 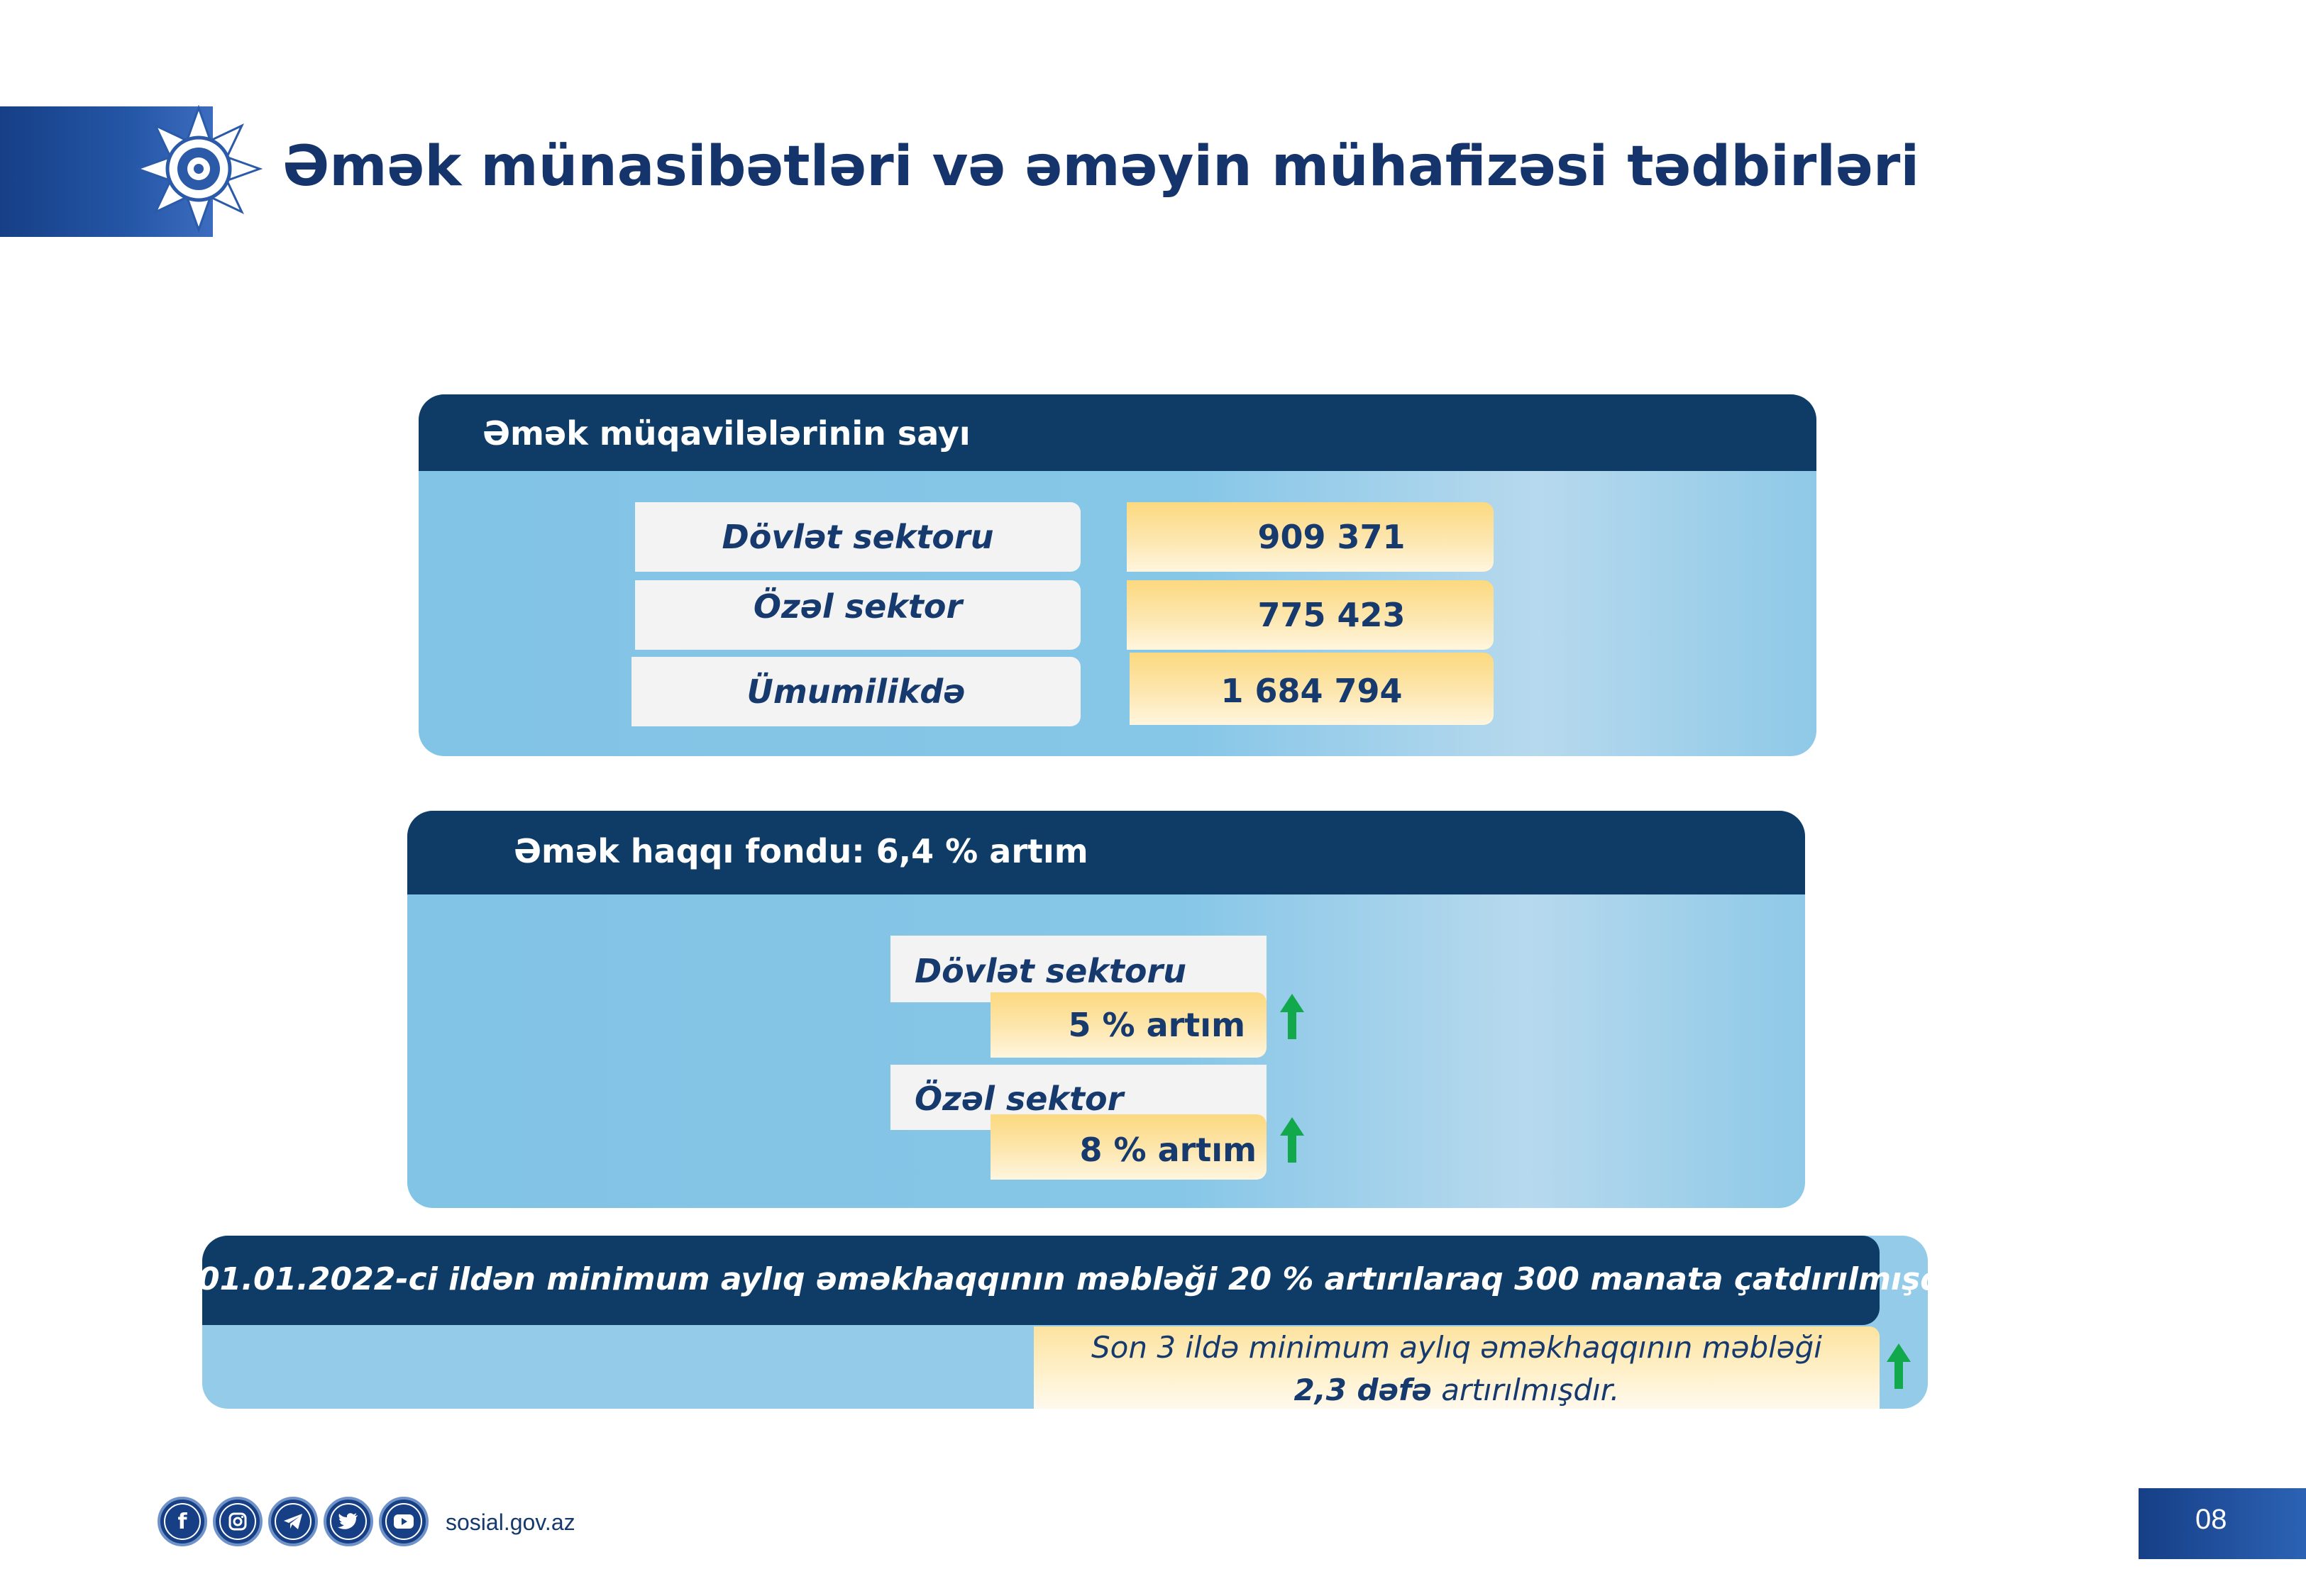 I want to click on instagram-glyph, so click(x=237, y=1521).